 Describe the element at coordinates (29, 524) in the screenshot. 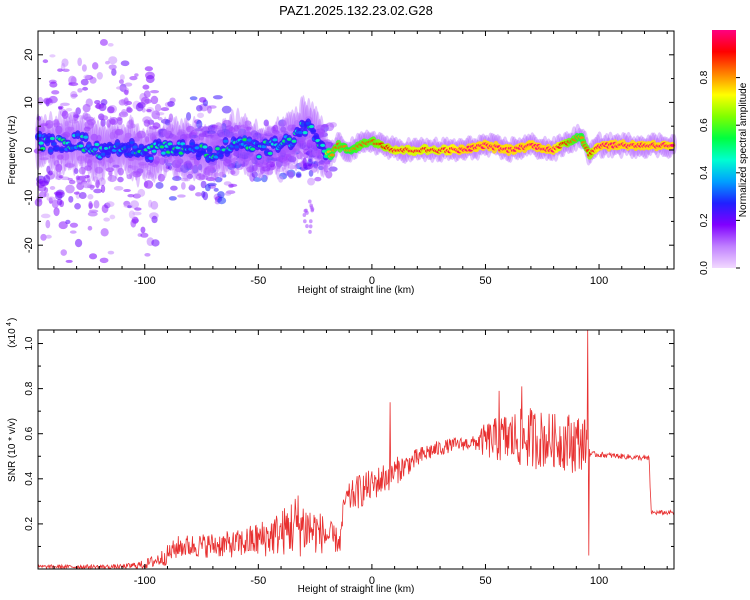

I see `y-tick-label: 0.2` at that location.